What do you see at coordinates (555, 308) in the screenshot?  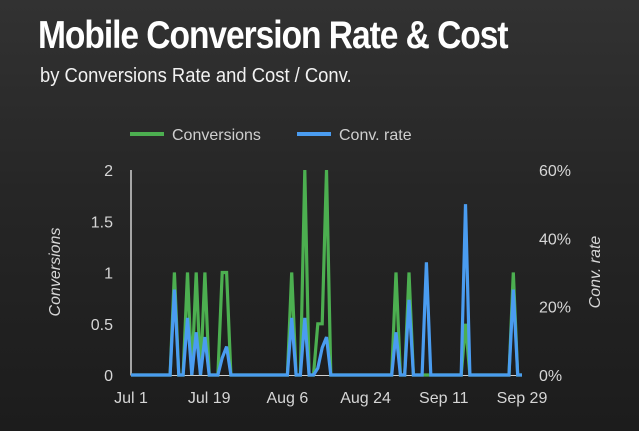 I see `right-tick-label: 20%` at bounding box center [555, 308].